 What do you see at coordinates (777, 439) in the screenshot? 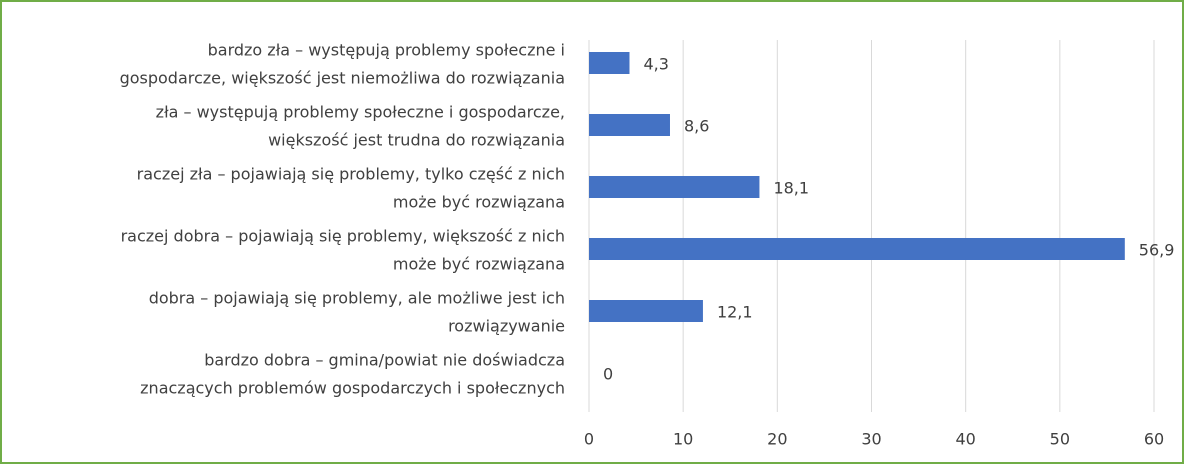
I see `x-tick-label: 20` at bounding box center [777, 439].